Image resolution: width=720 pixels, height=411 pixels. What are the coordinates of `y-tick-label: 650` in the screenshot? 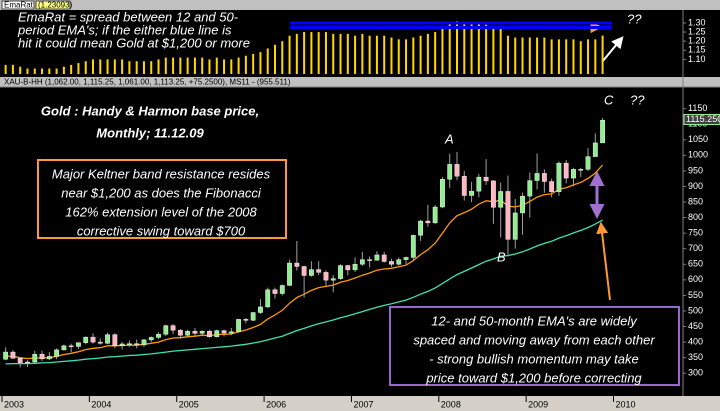 It's located at (695, 264).